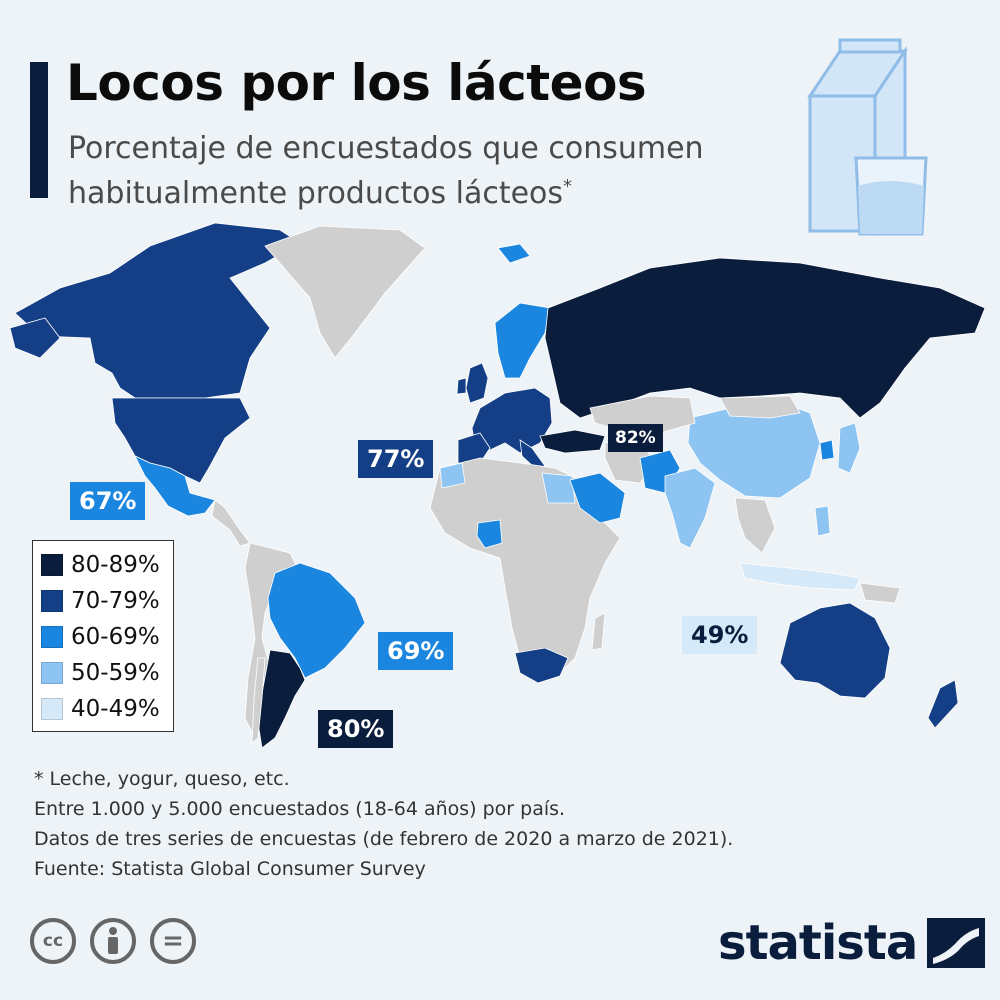  I want to click on legend-item: 70-79%, so click(103, 601).